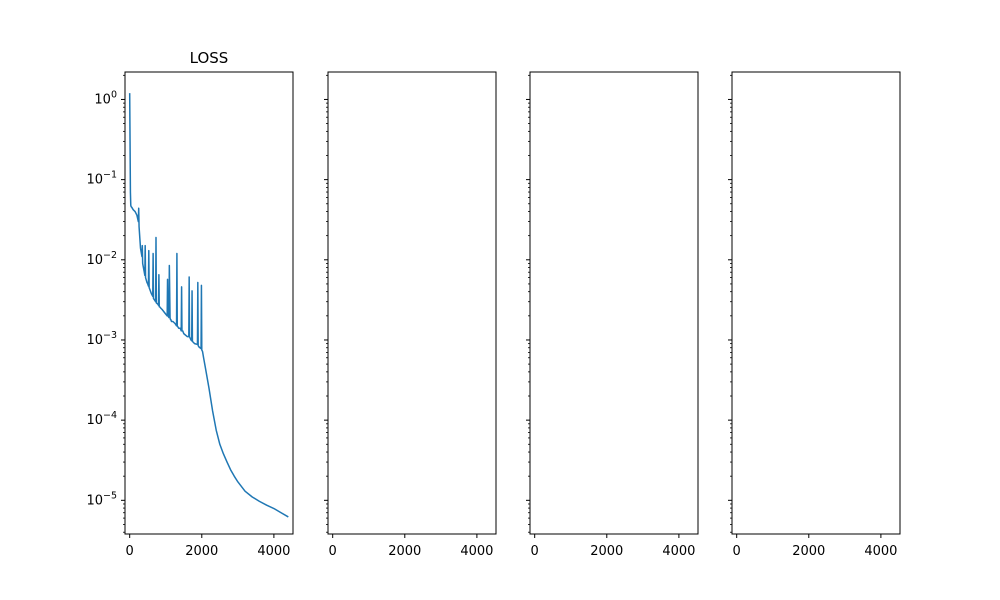 The width and height of the screenshot is (1000, 600). I want to click on y-tick-label: 10⁻⁵, so click(101, 499).